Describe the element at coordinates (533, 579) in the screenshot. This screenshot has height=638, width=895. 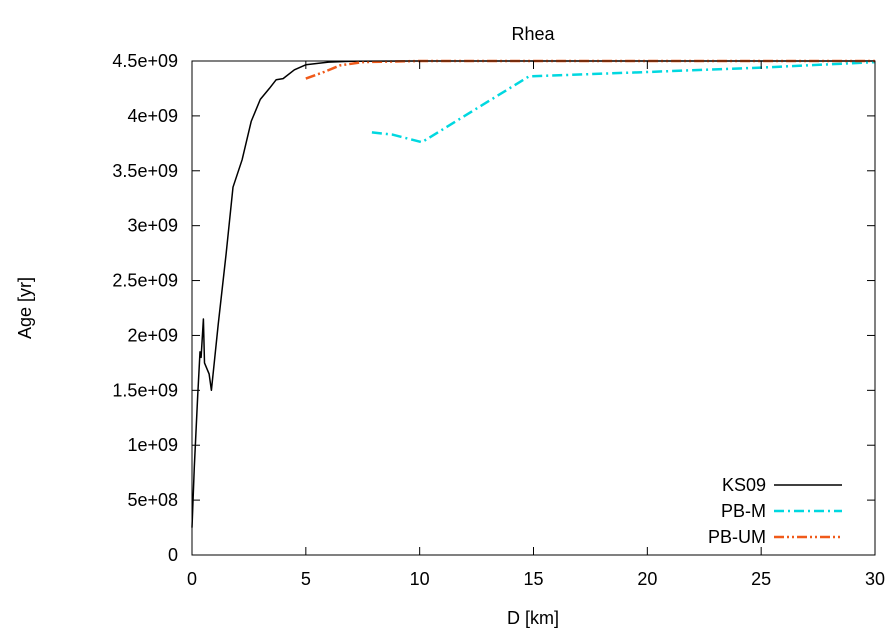
I see `x-tick-label: 15` at that location.